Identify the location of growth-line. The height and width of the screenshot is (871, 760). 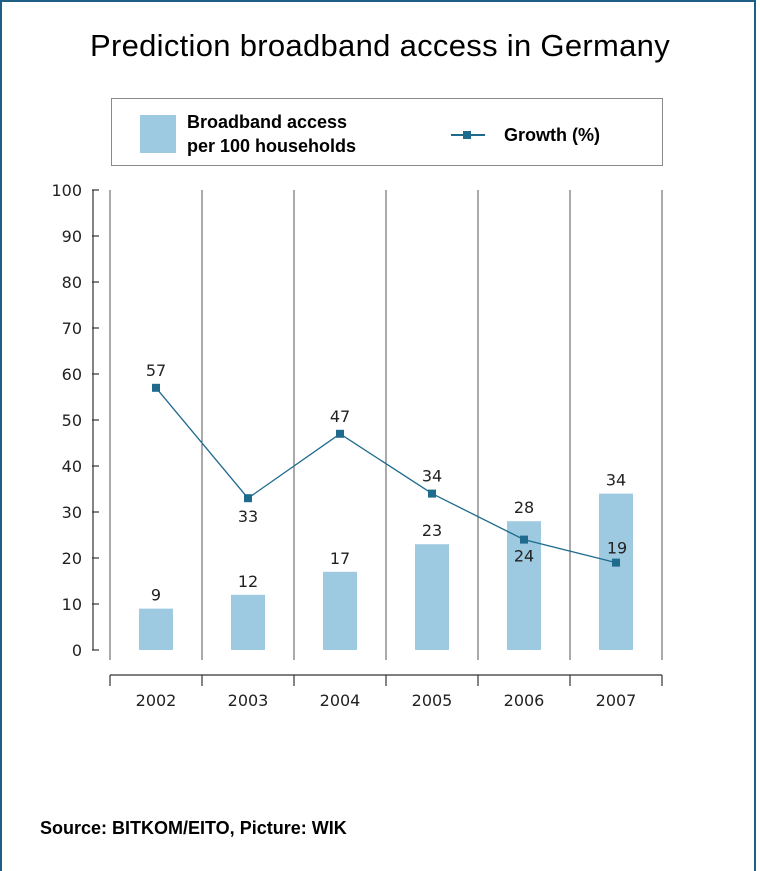
(386, 475).